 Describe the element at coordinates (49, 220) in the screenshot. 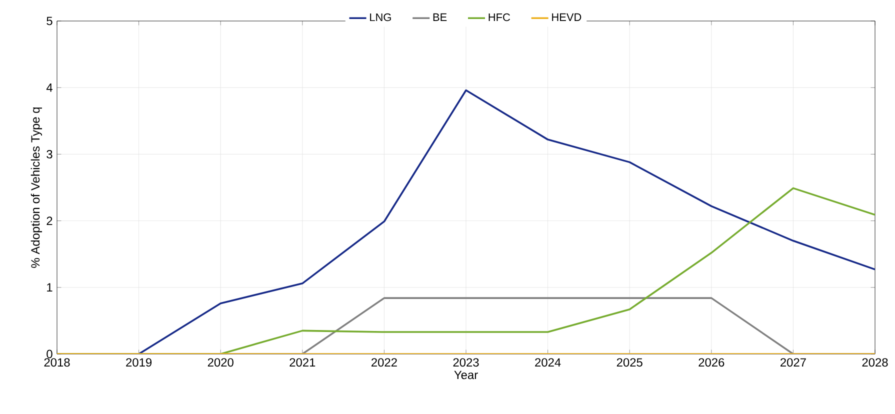

I see `y-tick-label: 2` at that location.